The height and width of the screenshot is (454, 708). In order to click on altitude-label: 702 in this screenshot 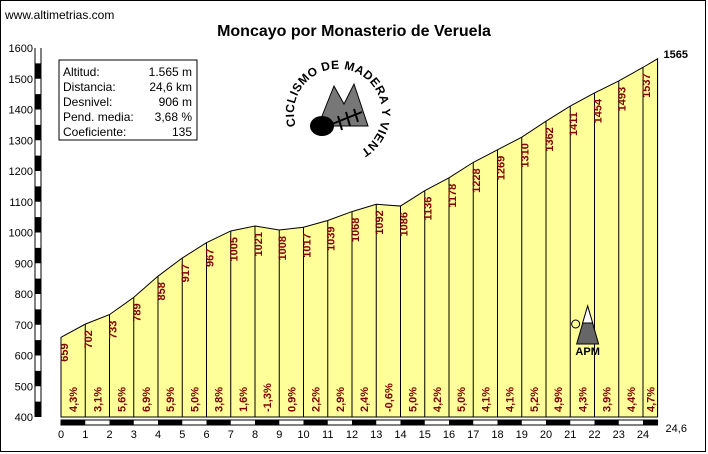, I will do `click(89, 339)`.